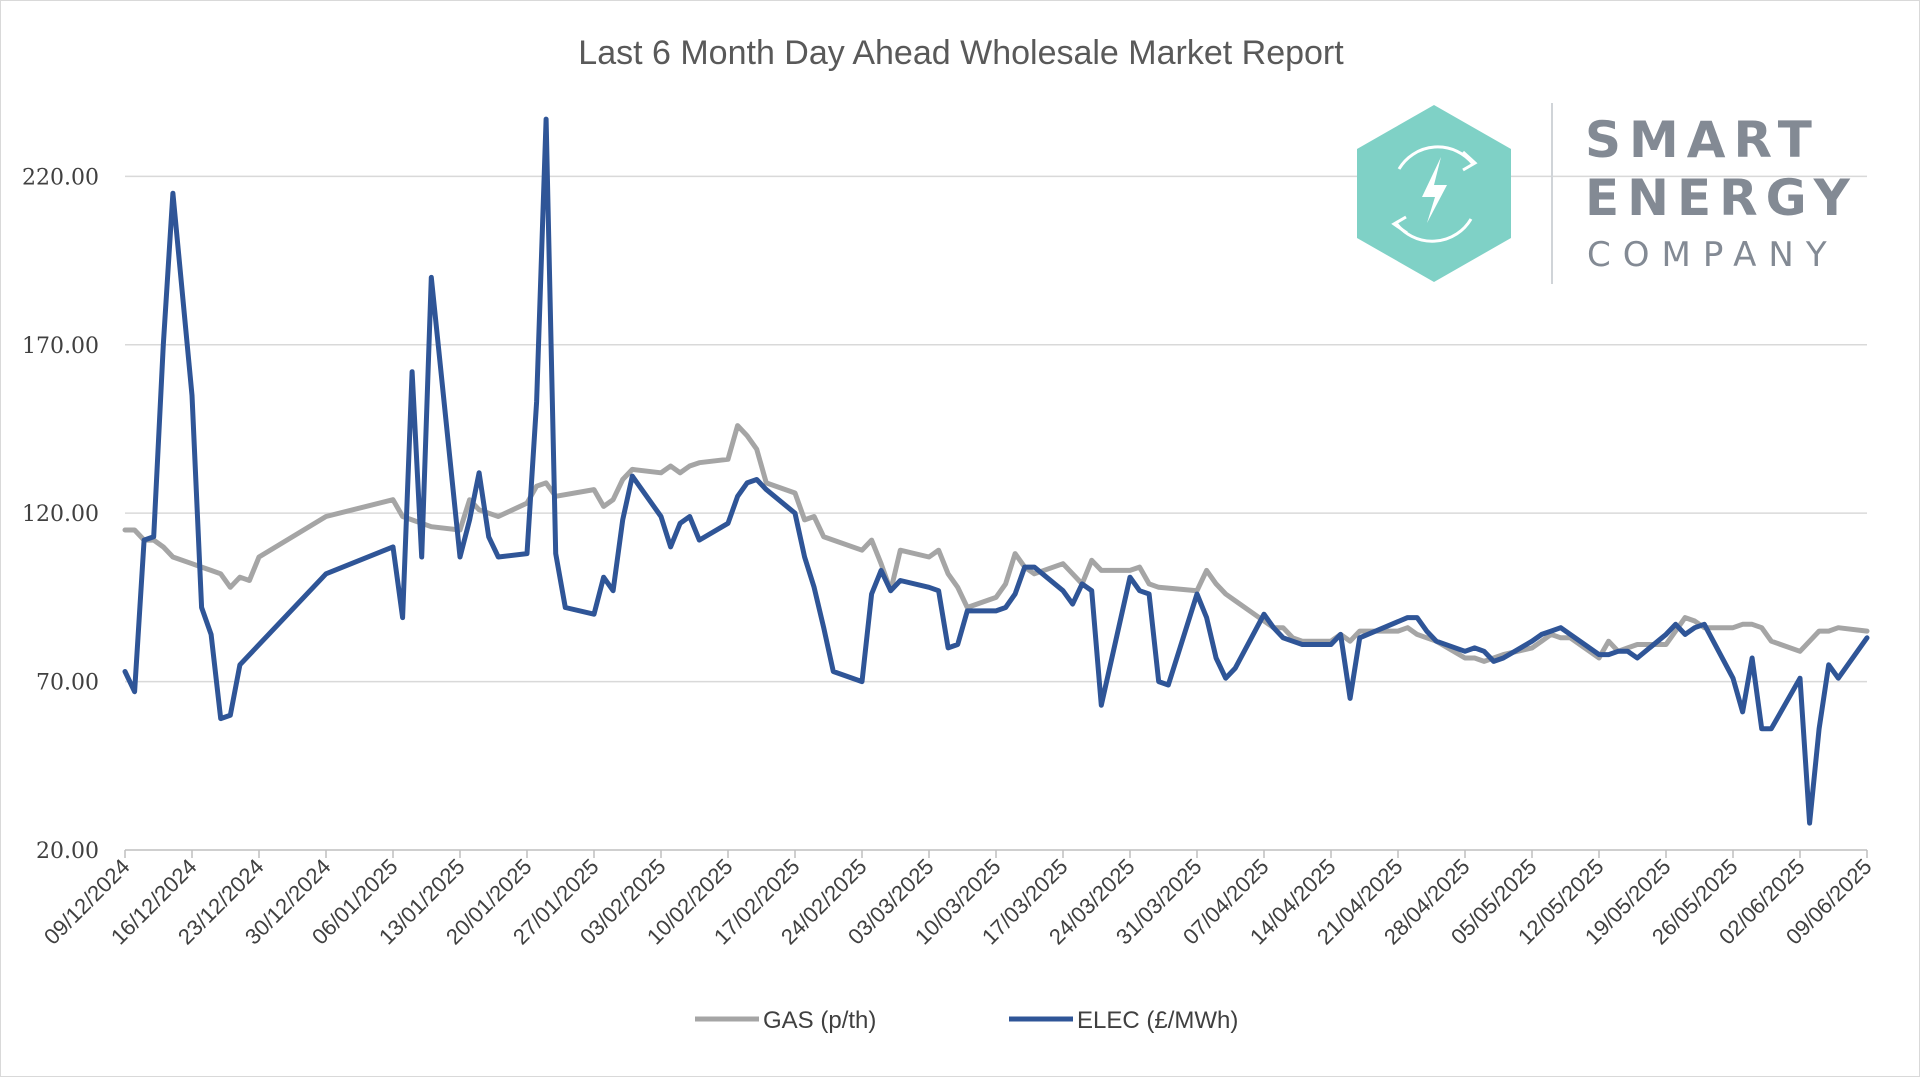 This screenshot has width=1920, height=1078. I want to click on legend-label-gas: GAS (p/th), so click(819, 1020).